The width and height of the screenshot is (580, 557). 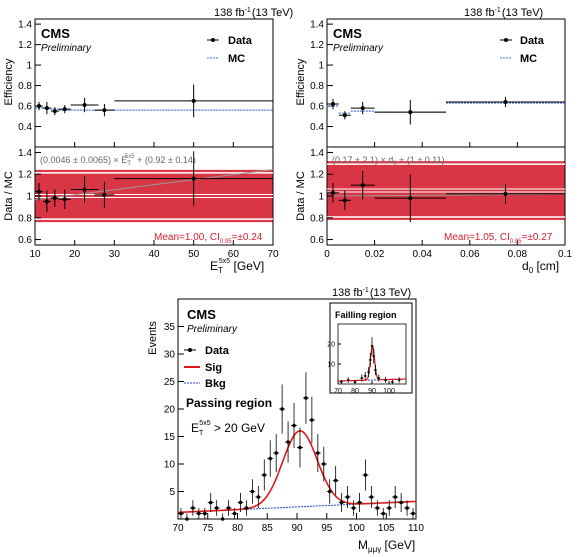 What do you see at coordinates (240, 41) in the screenshot?
I see `legend-data-label-a: Data` at bounding box center [240, 41].